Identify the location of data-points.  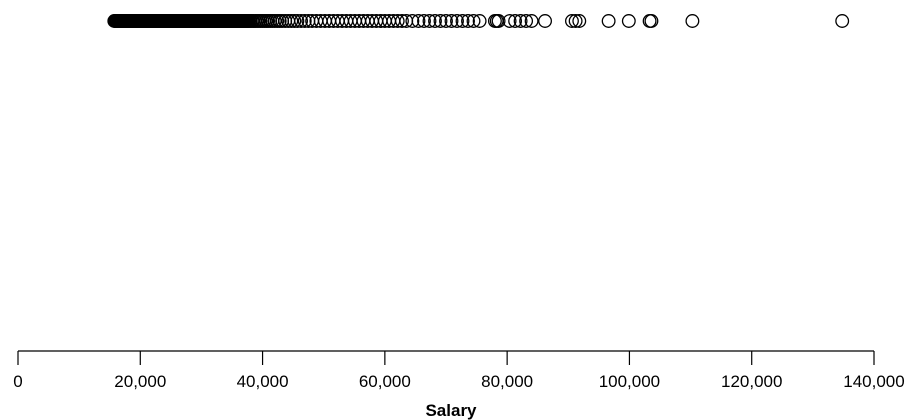
(478, 21).